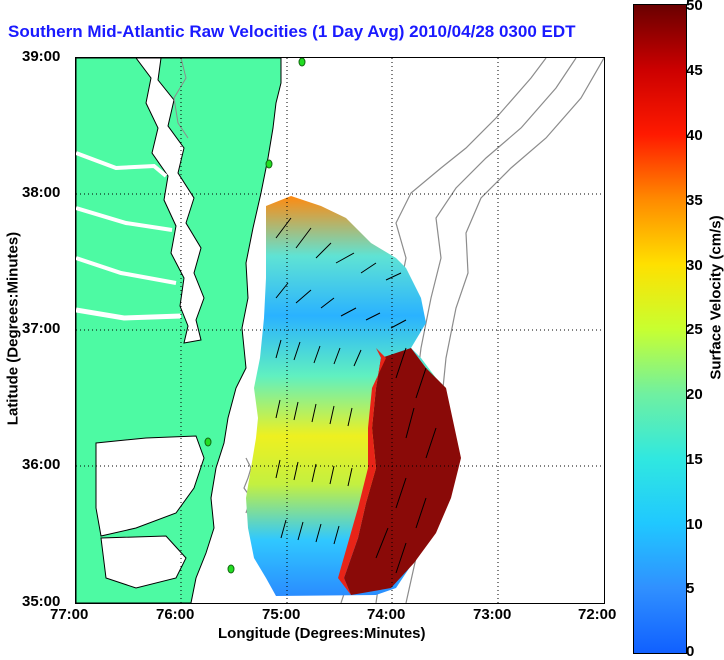 This screenshot has width=724, height=660. I want to click on y-axis-title: Latitude (Degrees:Minutes), so click(13, 329).